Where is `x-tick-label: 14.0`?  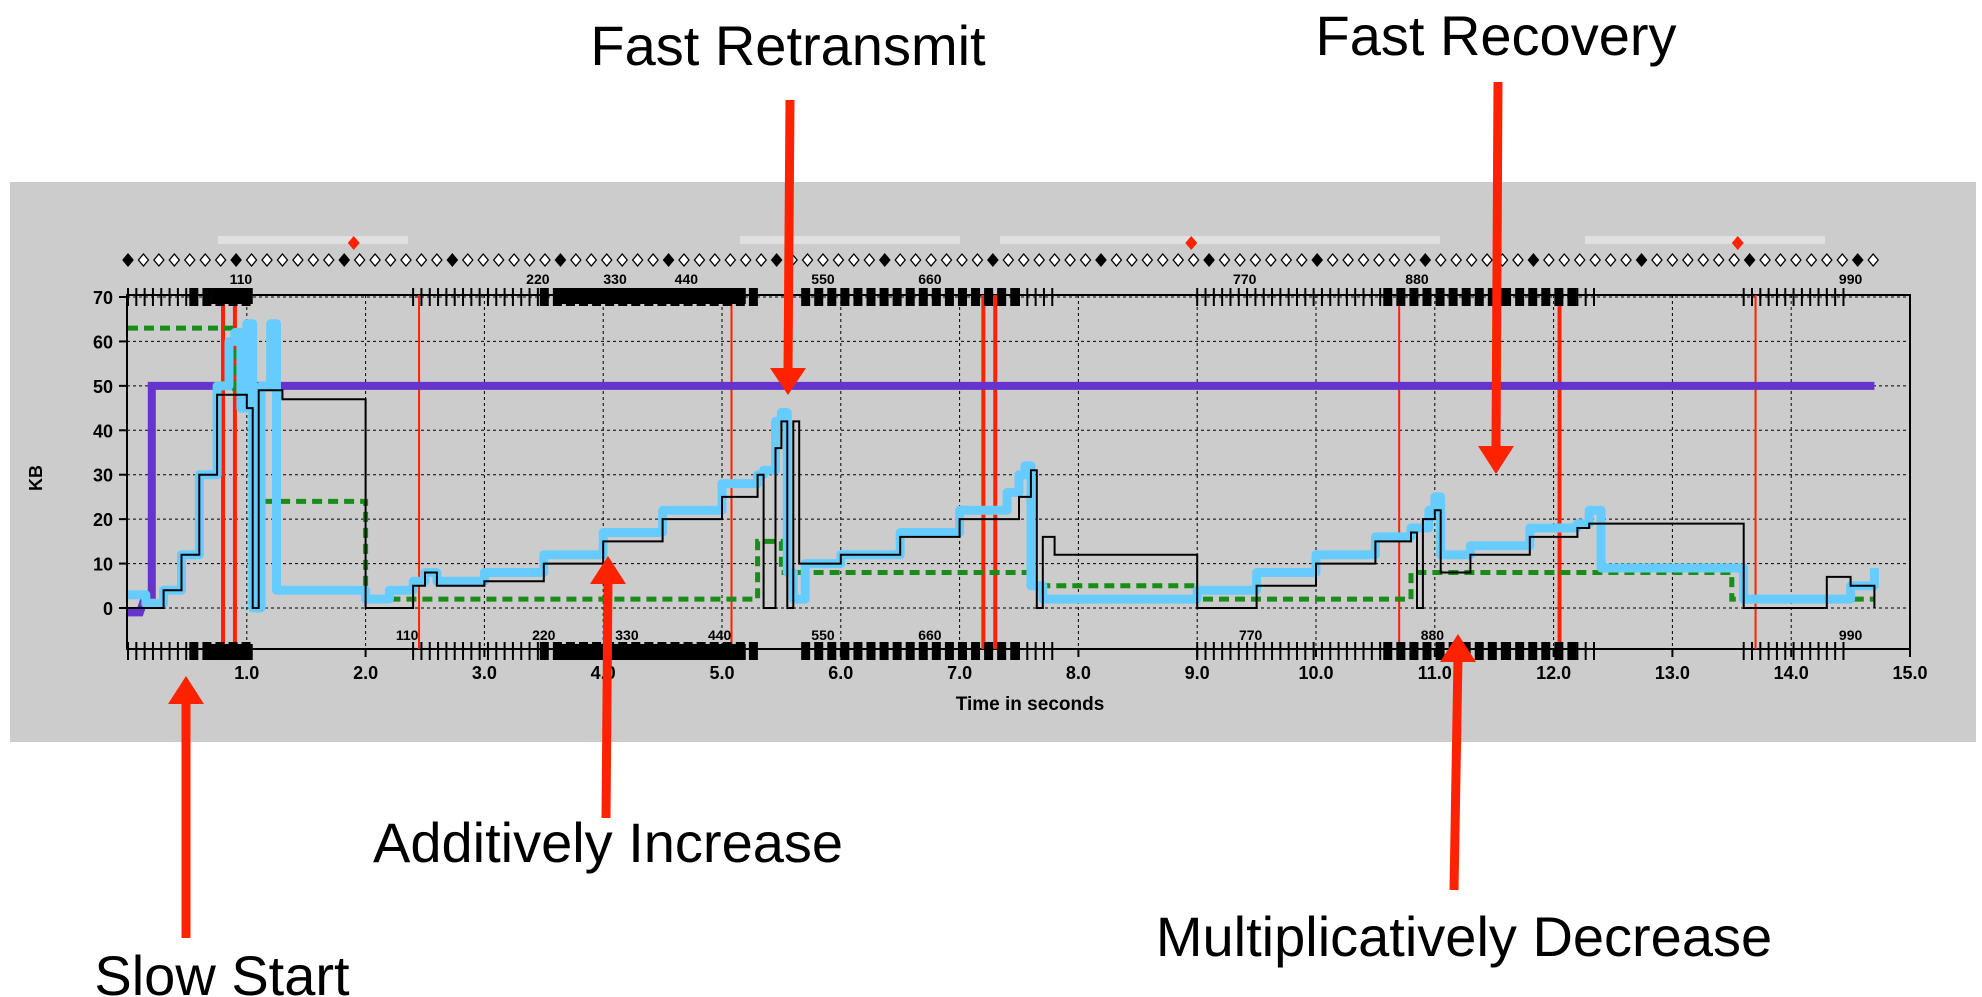 x-tick-label: 14.0 is located at coordinates (1791, 673).